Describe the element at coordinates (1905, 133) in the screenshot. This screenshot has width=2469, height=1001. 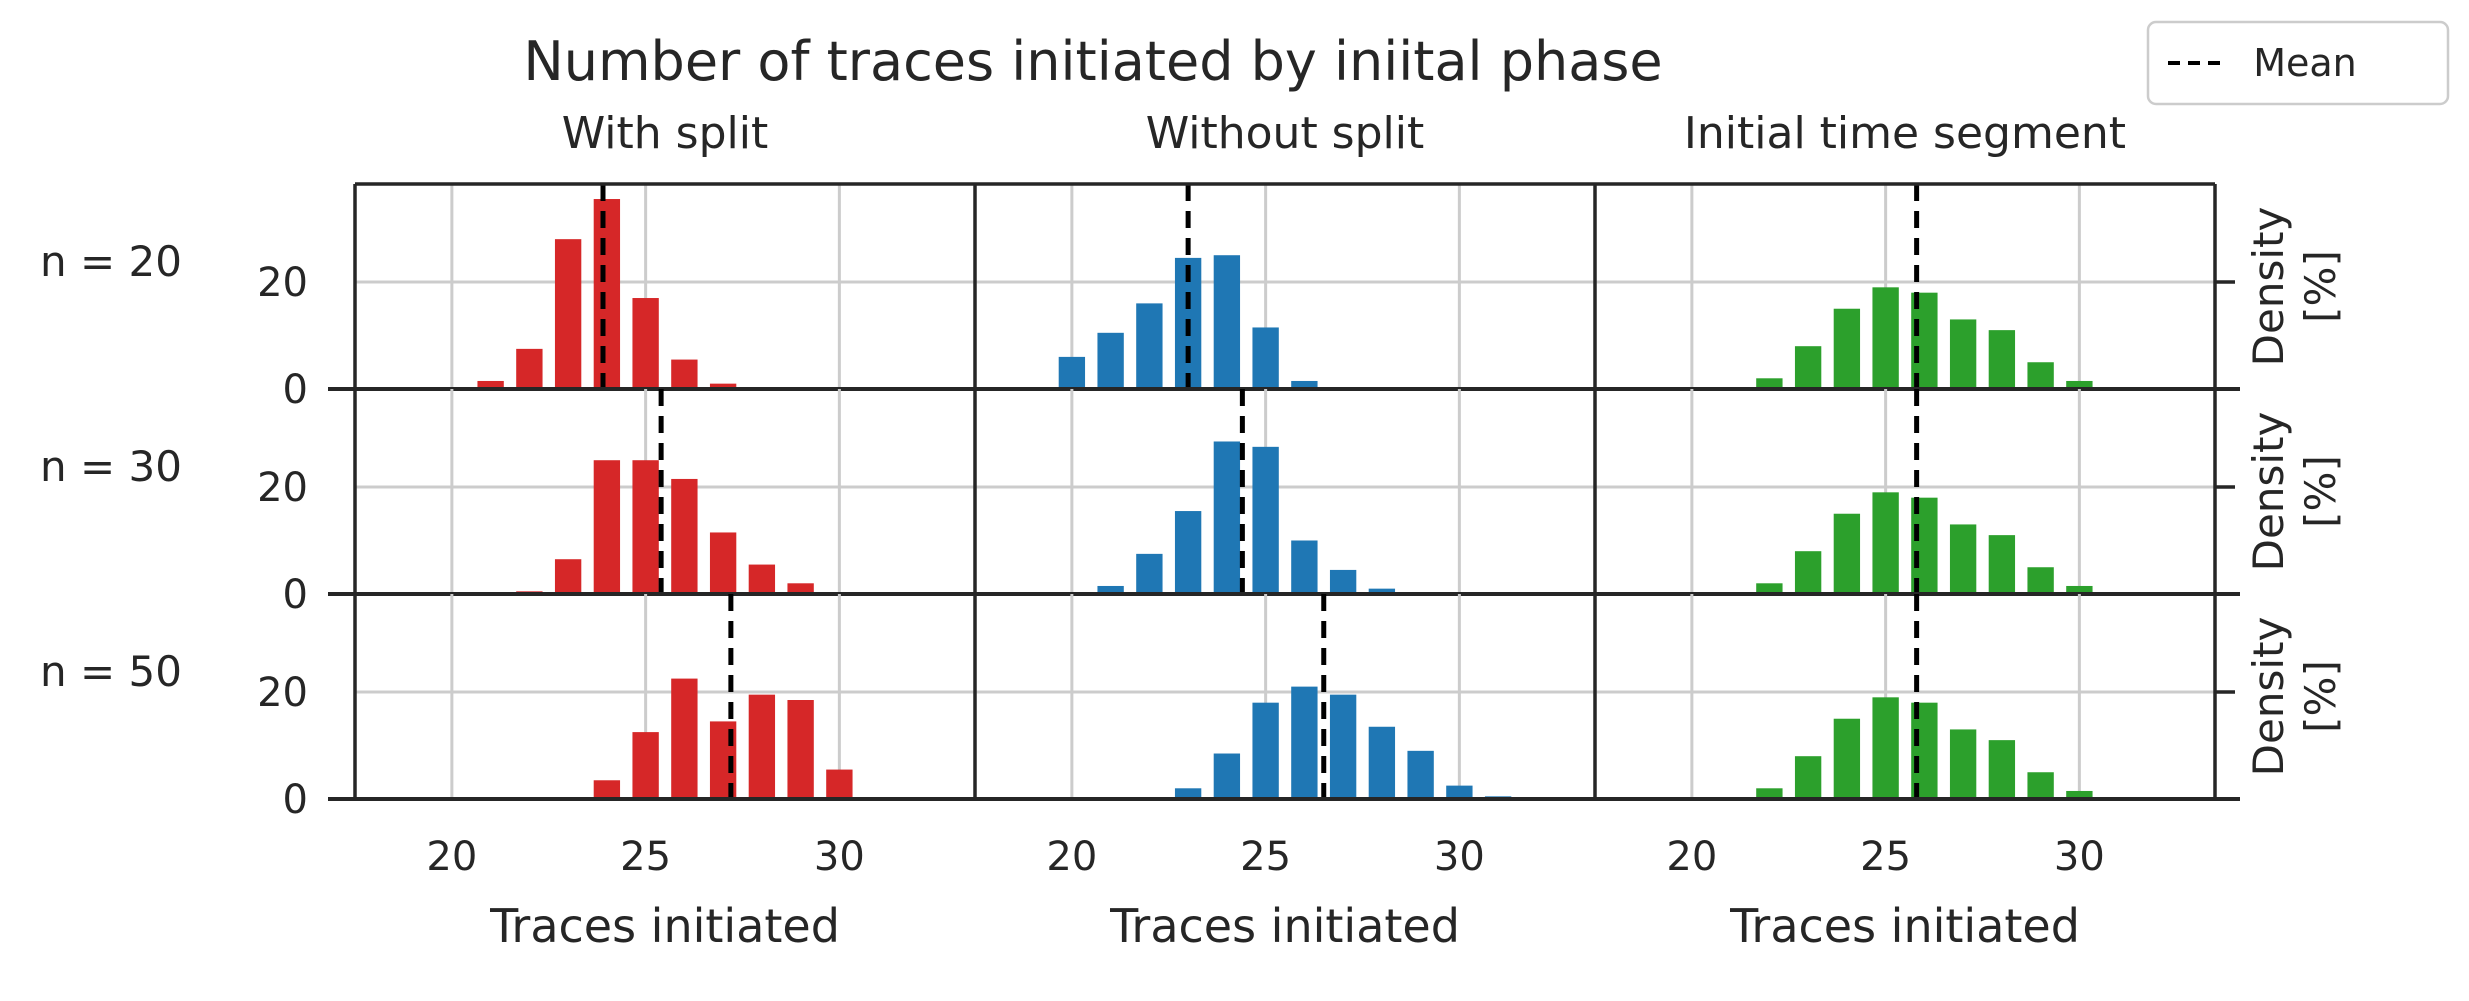
I see `column-title: Initial time segment` at that location.